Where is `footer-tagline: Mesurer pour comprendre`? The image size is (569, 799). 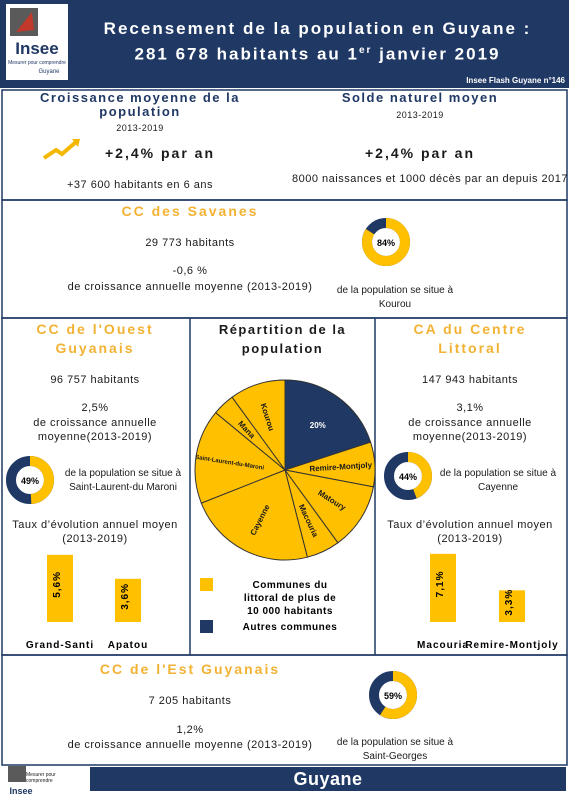 footer-tagline: Mesurer pour comprendre is located at coordinates (41, 778).